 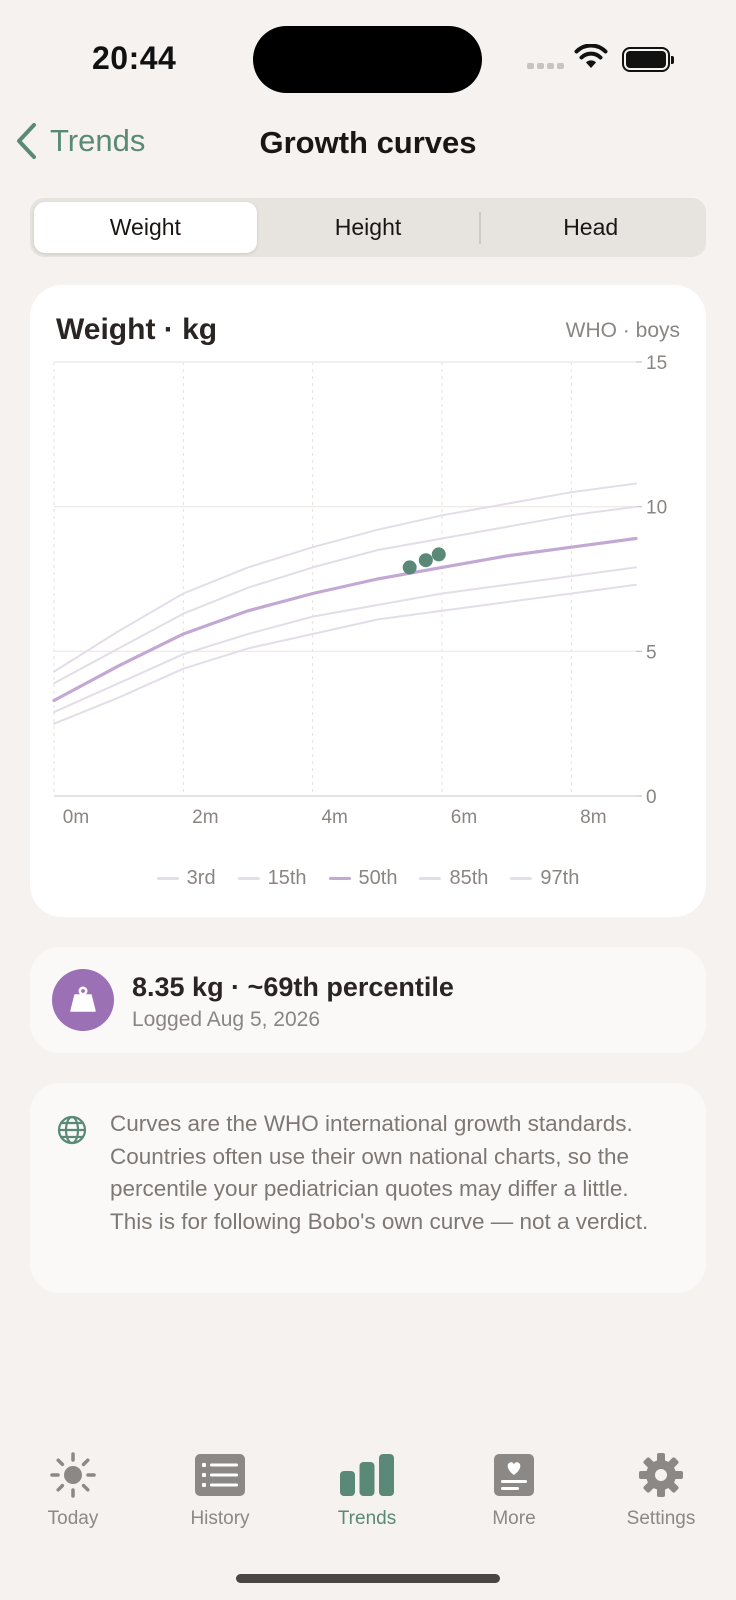 I want to click on percentile-curve-50th, so click(x=345, y=619).